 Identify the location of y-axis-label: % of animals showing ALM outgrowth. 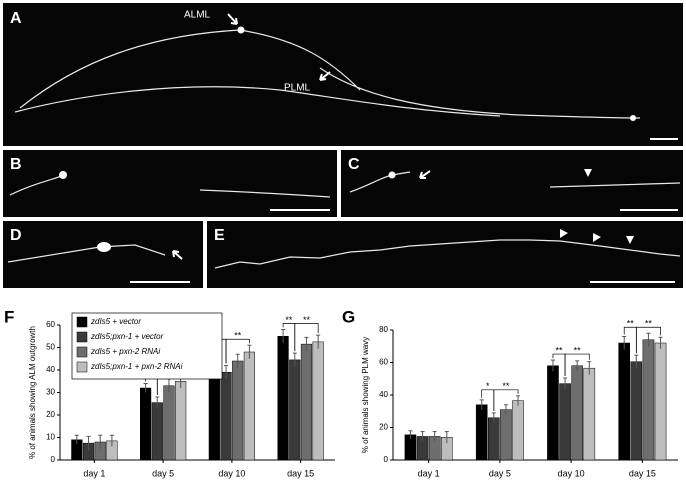
(32, 392).